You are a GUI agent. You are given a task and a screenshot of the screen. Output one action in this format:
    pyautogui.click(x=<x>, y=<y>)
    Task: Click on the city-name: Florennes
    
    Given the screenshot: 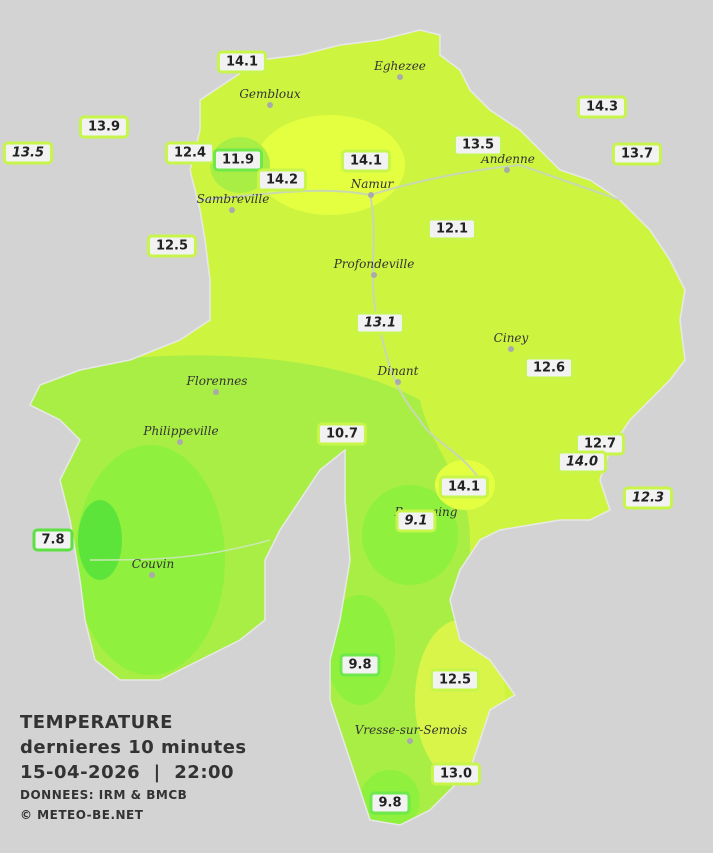 What is the action you would take?
    pyautogui.click(x=217, y=381)
    